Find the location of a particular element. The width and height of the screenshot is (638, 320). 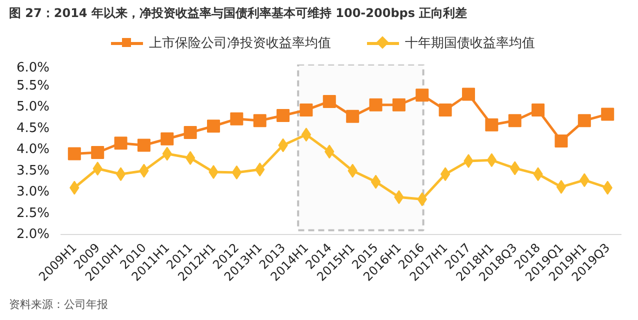

y-tick-label: 5.5% is located at coordinates (33, 86).